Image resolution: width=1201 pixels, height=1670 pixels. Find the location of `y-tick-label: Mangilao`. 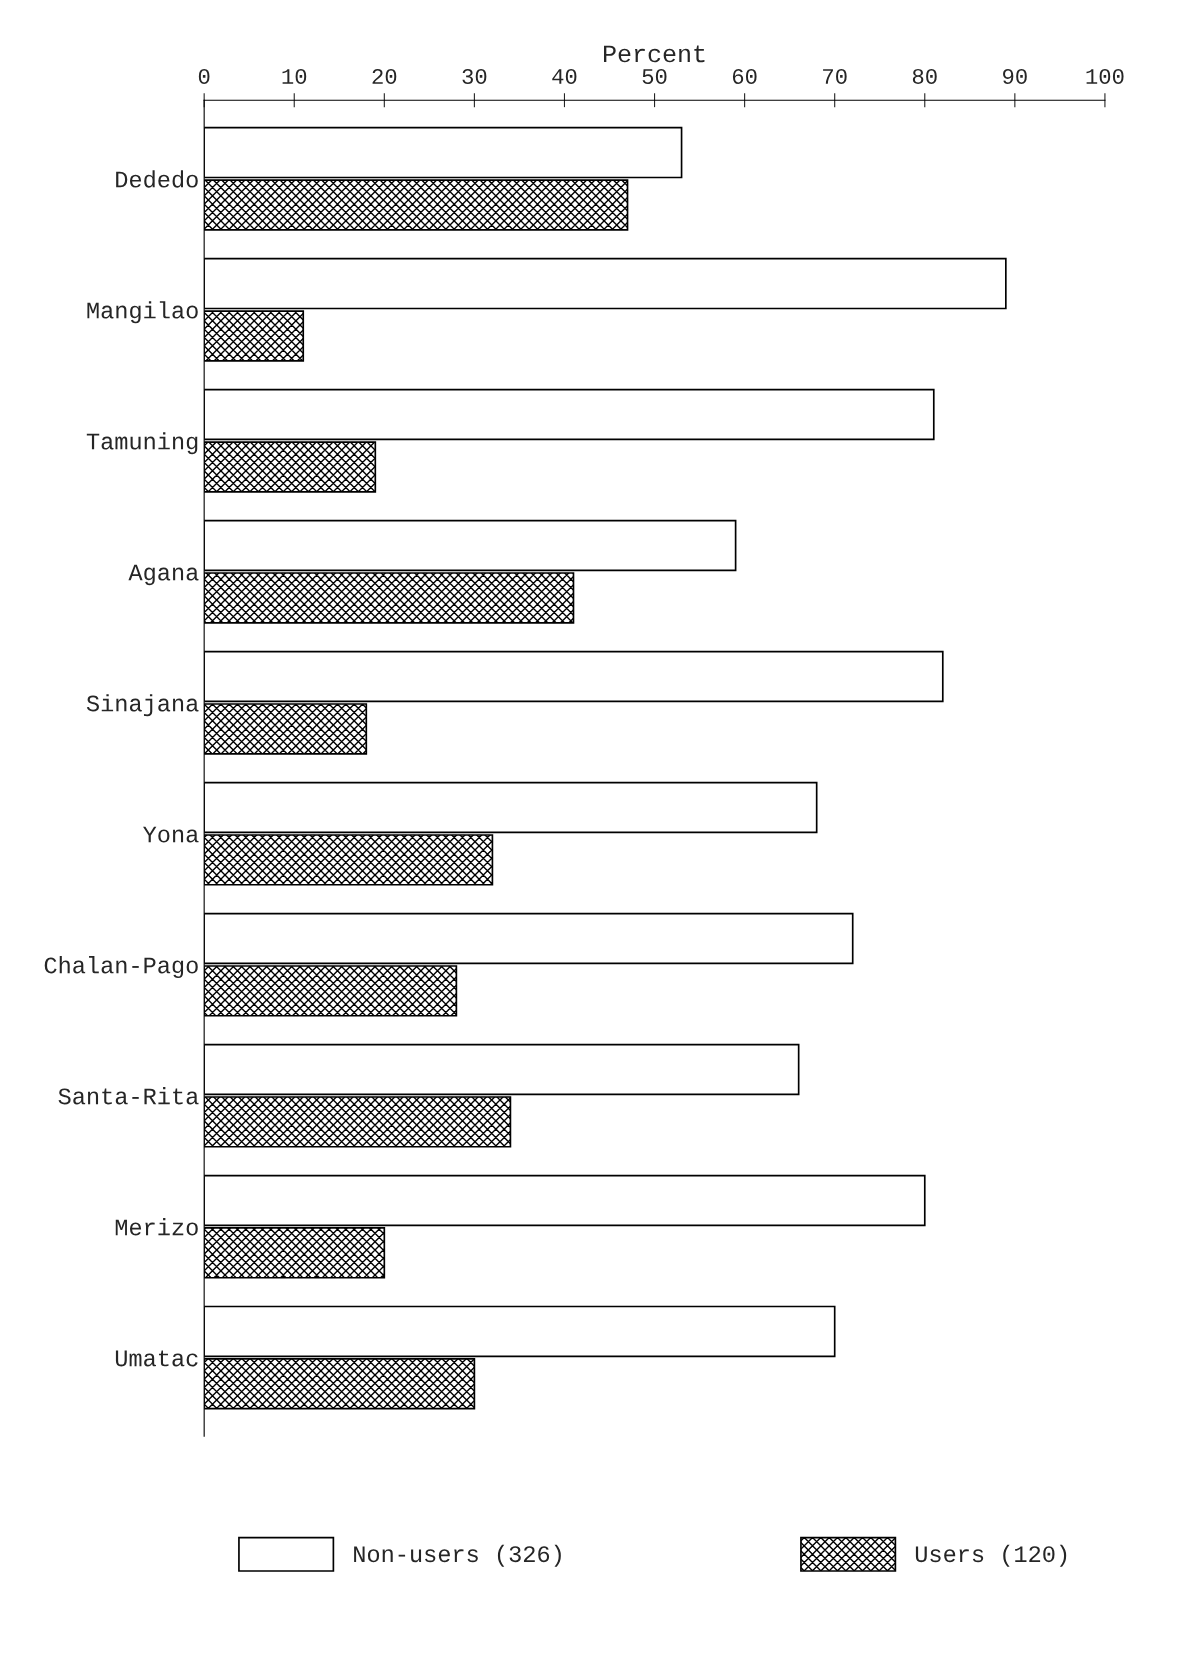

y-tick-label: Mangilao is located at coordinates (142, 312).